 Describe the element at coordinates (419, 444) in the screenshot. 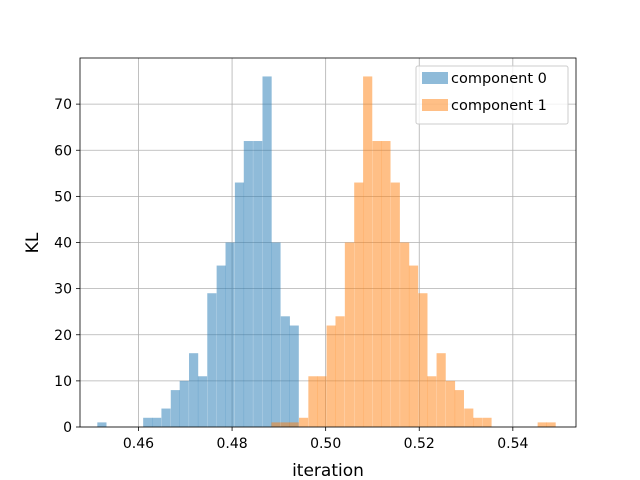

I see `x-tick-label: 0.52` at that location.